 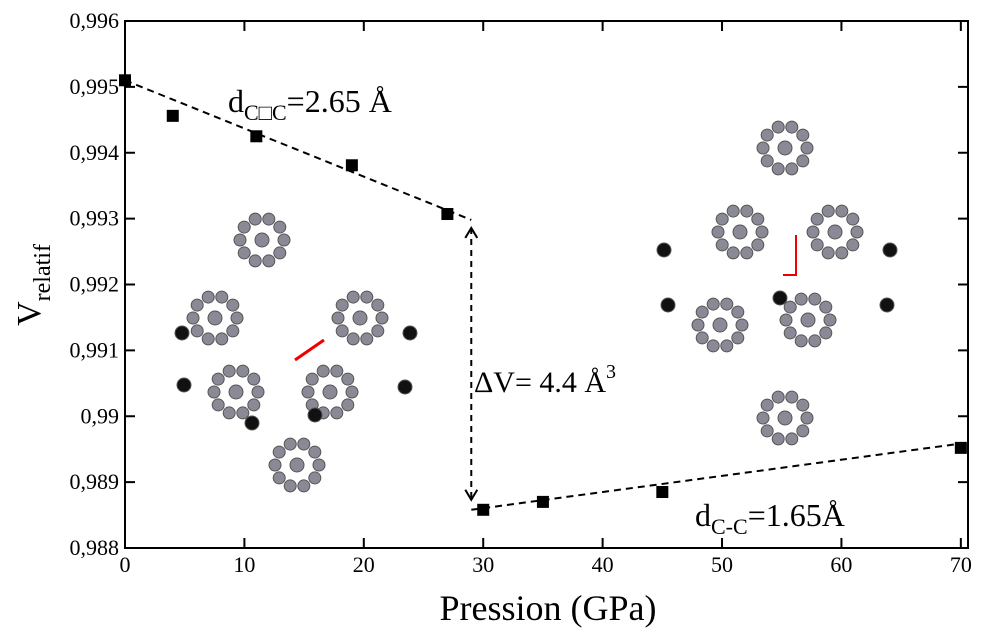 I want to click on annotation: dC-C=1.65Å, so click(x=770, y=518).